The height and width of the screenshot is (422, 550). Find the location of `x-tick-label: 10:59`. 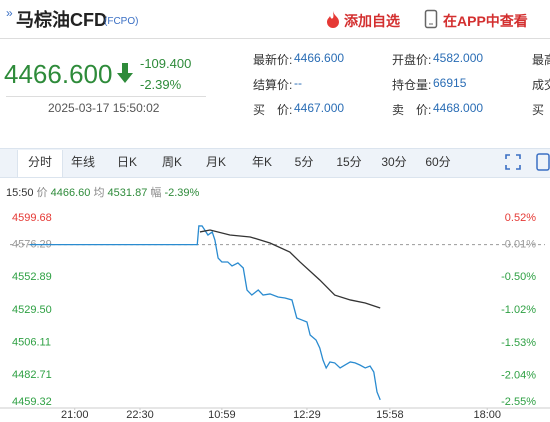

x-tick-label: 10:59 is located at coordinates (222, 415).